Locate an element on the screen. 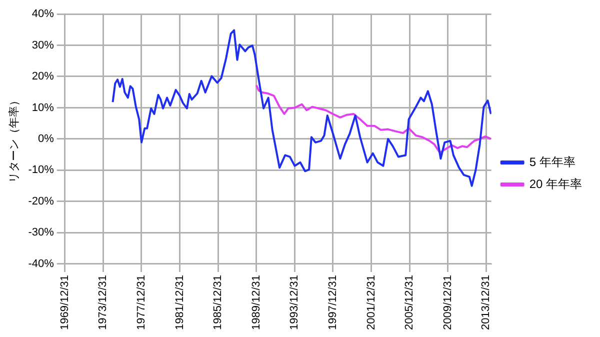 The height and width of the screenshot is (337, 600). legend-label: 5 年年率 is located at coordinates (552, 161).